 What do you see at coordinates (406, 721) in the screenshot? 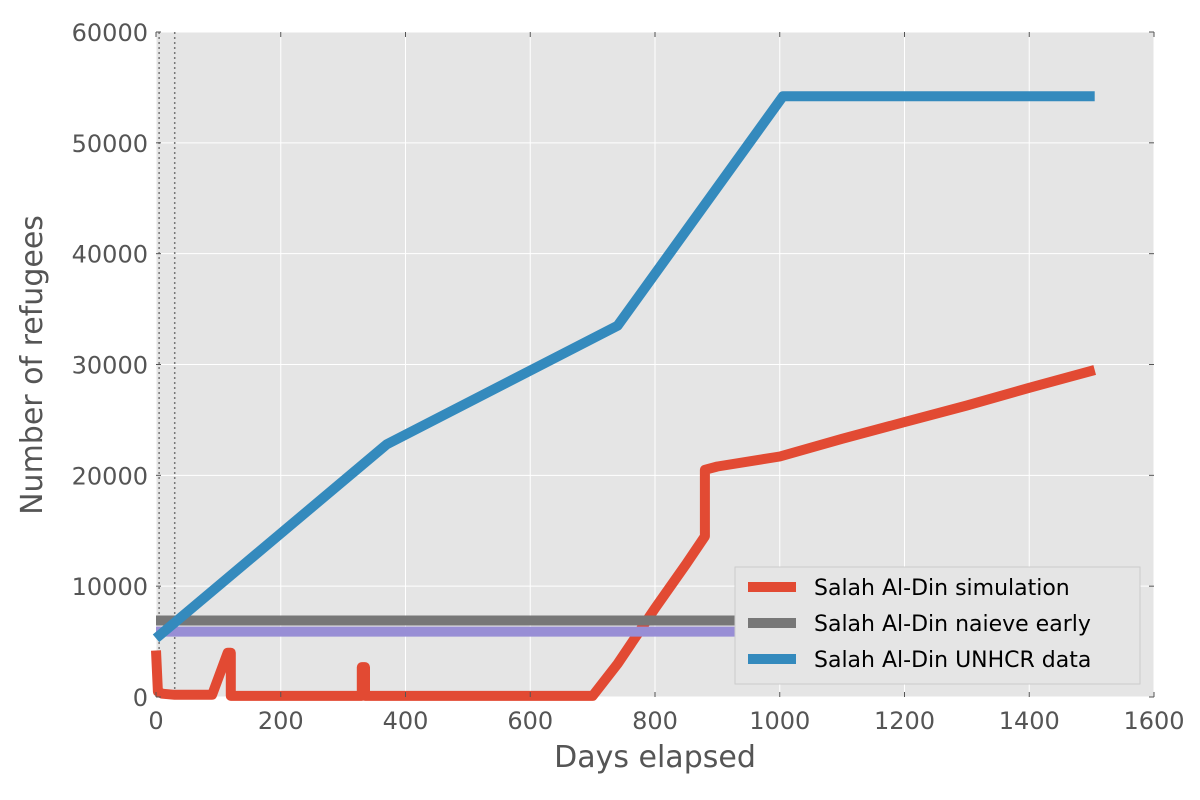
I see `x-tick-label: 400` at bounding box center [406, 721].